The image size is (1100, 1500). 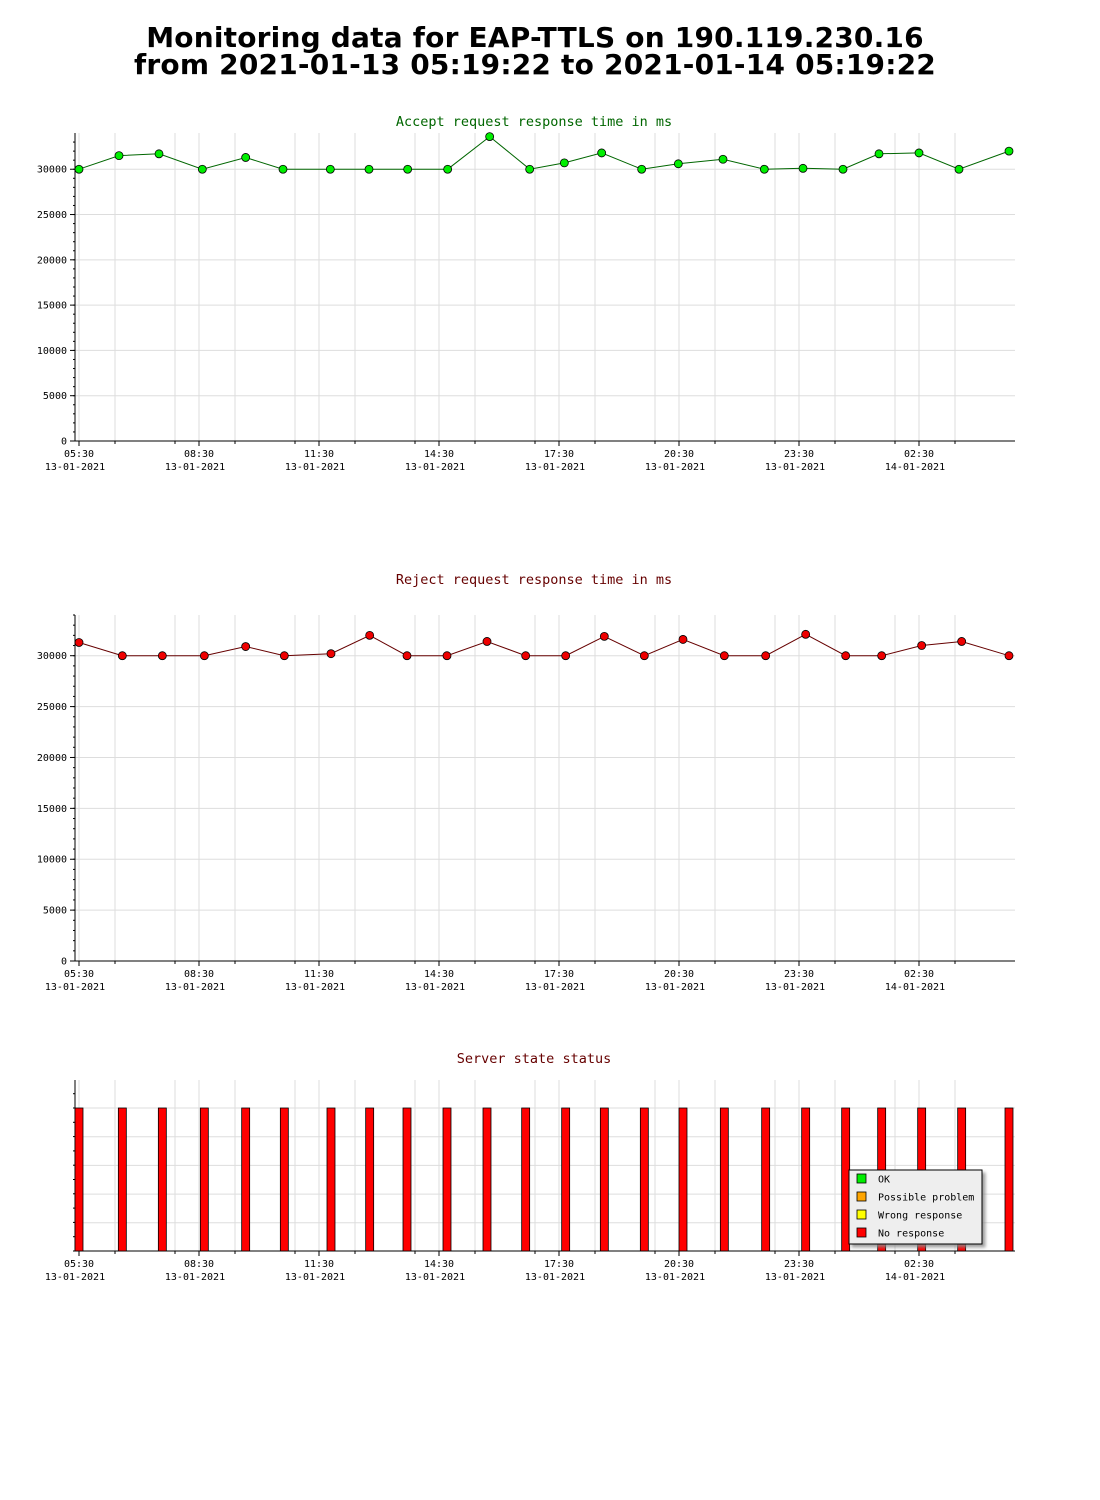 I want to click on x-tick-label-date: 14-01-2021, so click(x=915, y=467).